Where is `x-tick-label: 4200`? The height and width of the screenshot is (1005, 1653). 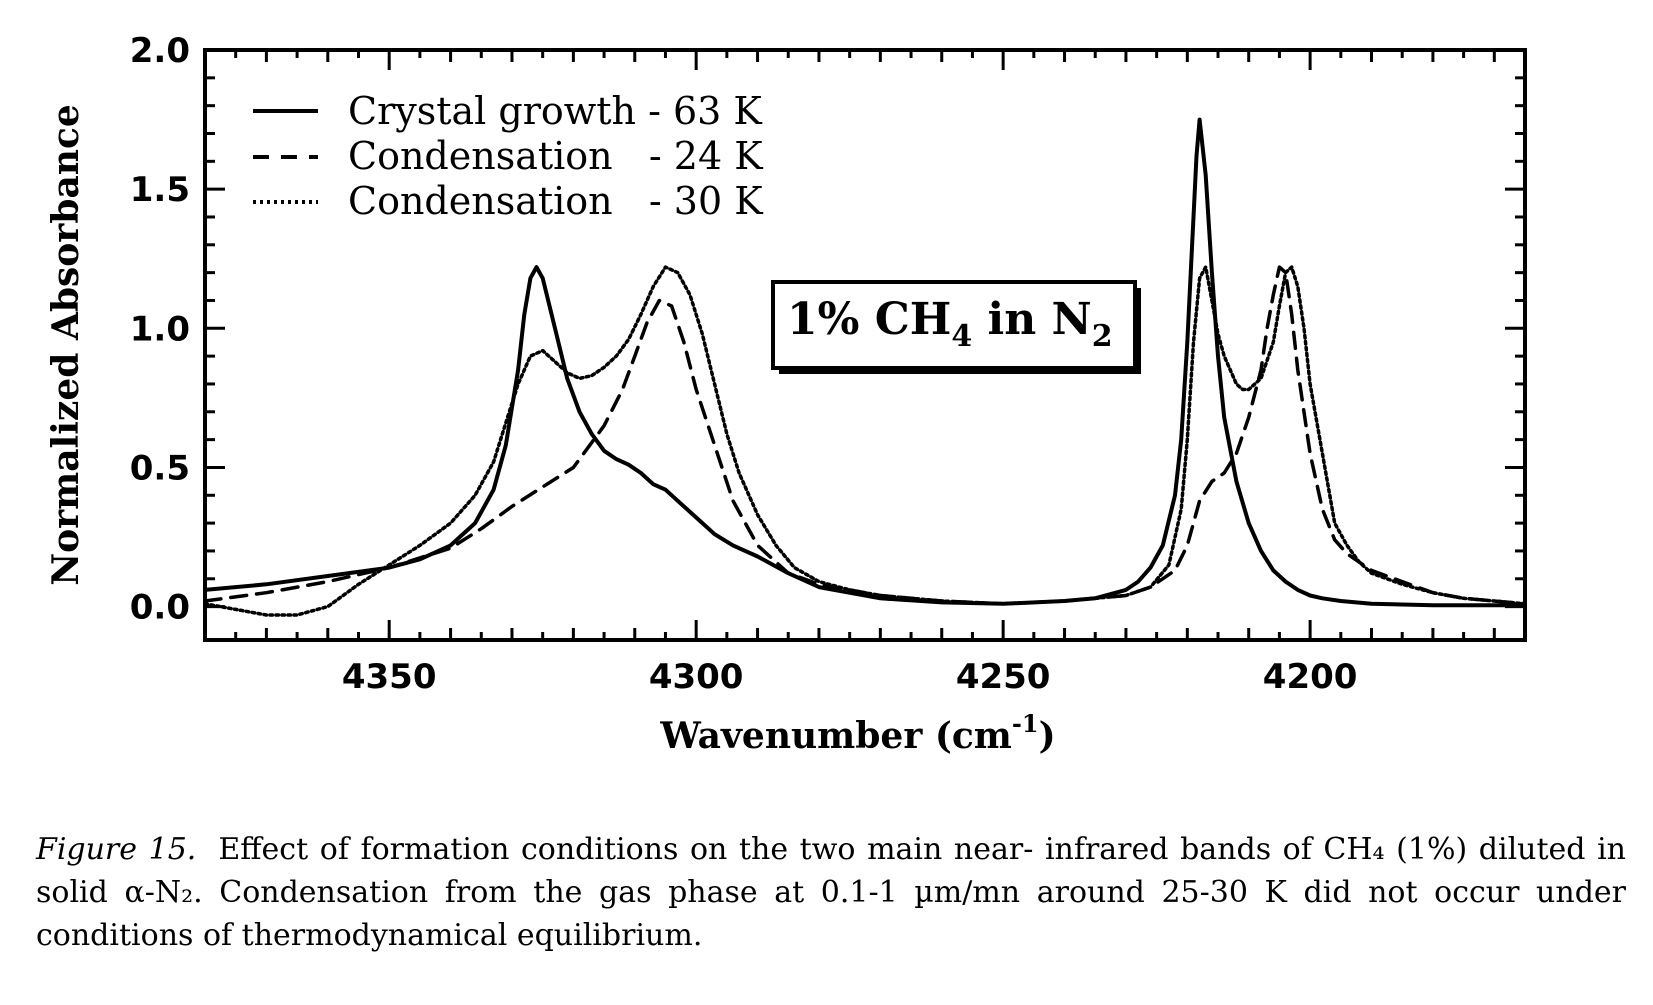 x-tick-label: 4200 is located at coordinates (1310, 677).